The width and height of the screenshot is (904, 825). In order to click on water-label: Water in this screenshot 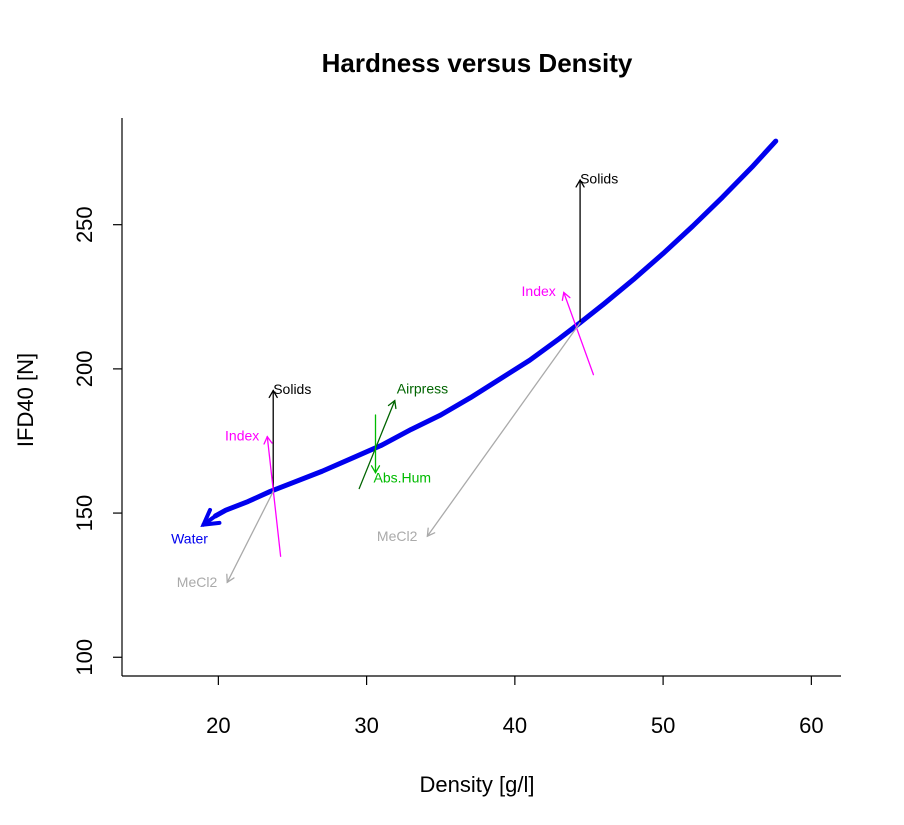, I will do `click(189, 538)`.